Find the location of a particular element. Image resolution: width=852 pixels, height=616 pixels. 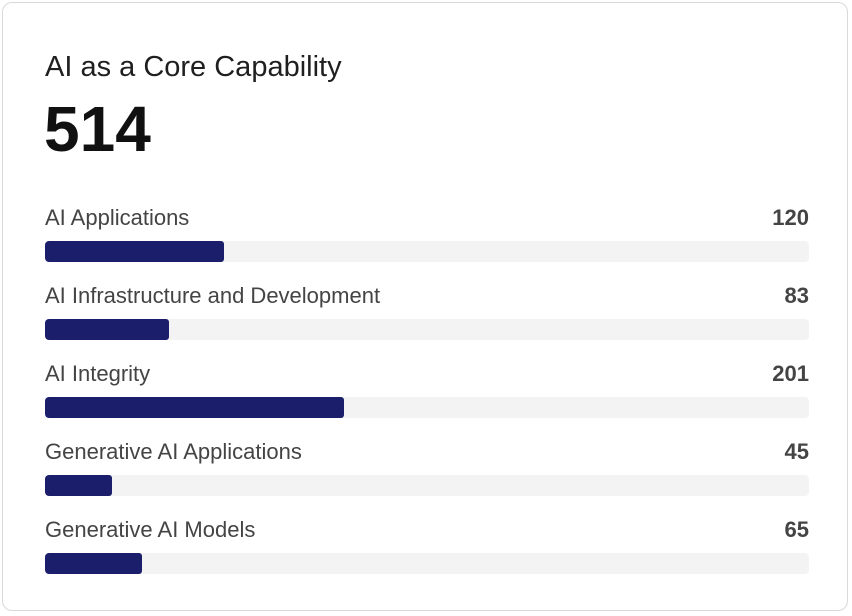

category-count: 83 is located at coordinates (796, 295).